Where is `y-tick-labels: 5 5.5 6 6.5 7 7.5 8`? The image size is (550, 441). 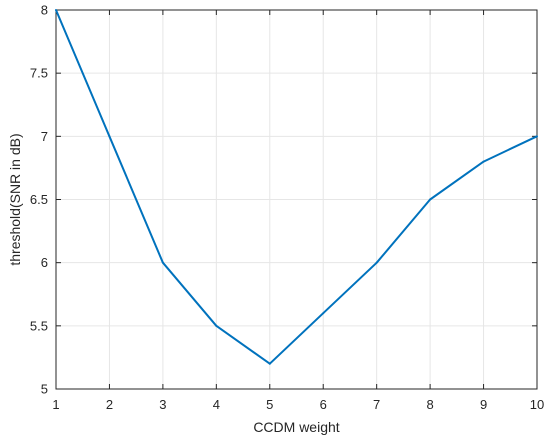 y-tick-labels: 5 5.5 6 6.5 7 7.5 8 is located at coordinates (39, 200).